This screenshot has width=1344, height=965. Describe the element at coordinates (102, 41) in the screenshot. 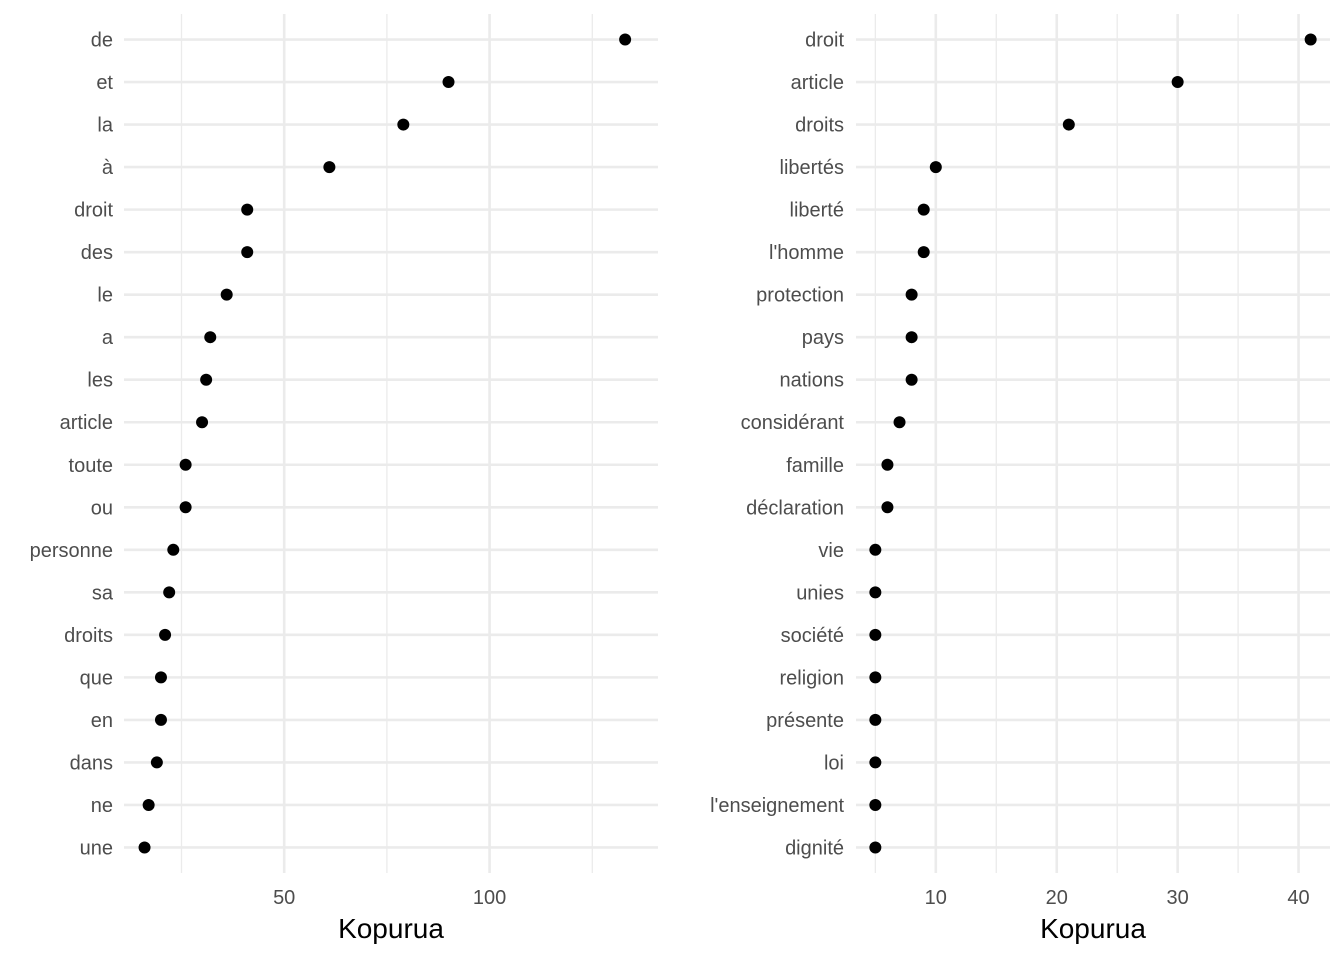

I see `y-tick-label: de` at that location.